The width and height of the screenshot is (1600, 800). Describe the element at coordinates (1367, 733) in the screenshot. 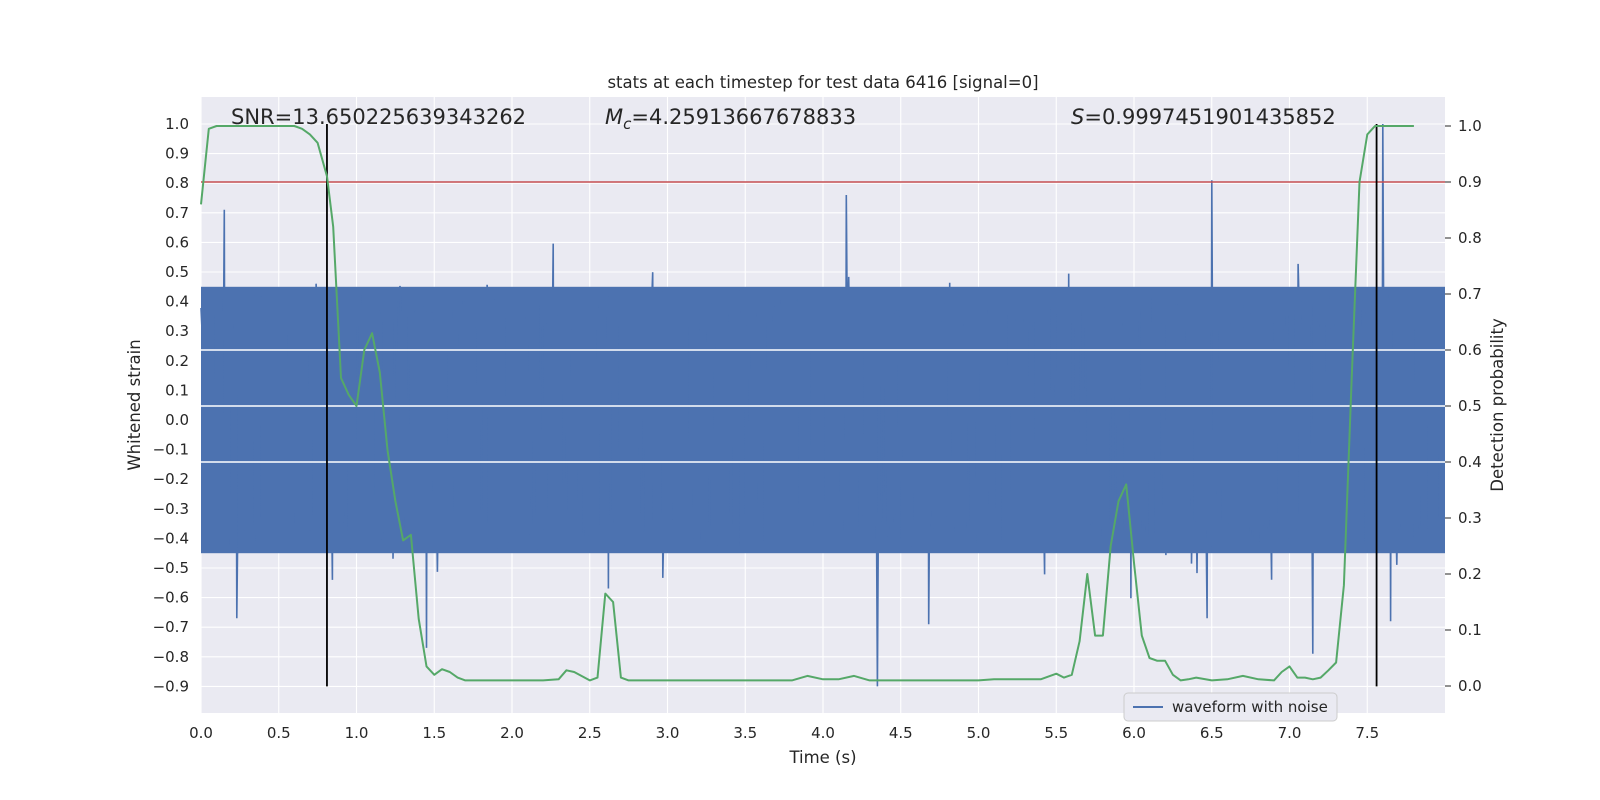

I see `x-tick-label: 7.5` at that location.